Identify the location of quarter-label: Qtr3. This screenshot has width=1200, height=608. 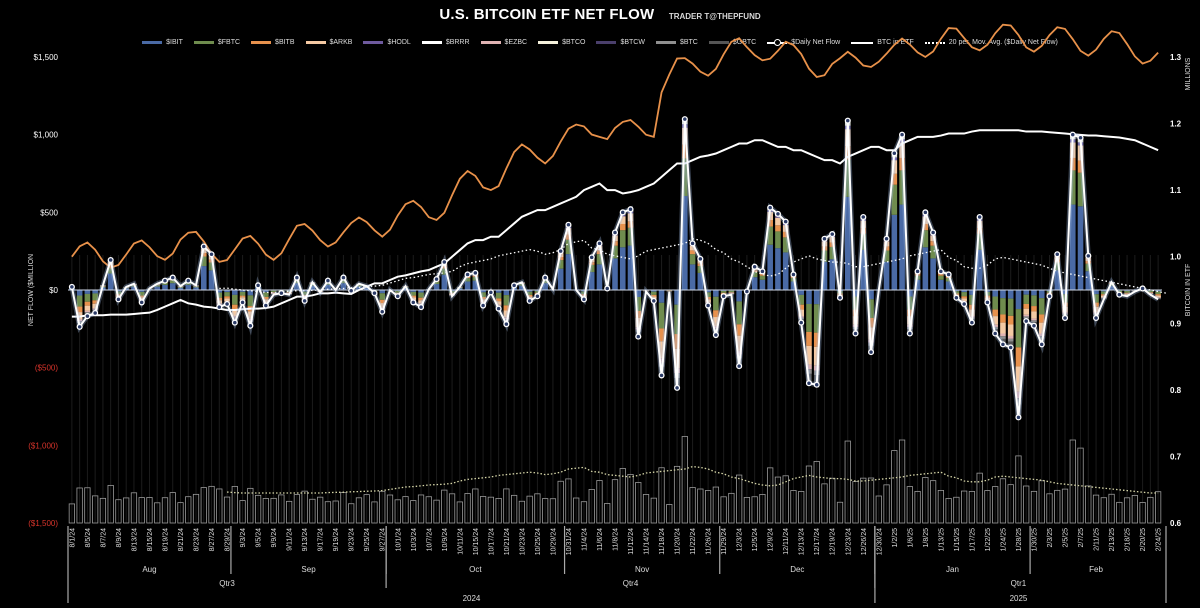
(227, 583).